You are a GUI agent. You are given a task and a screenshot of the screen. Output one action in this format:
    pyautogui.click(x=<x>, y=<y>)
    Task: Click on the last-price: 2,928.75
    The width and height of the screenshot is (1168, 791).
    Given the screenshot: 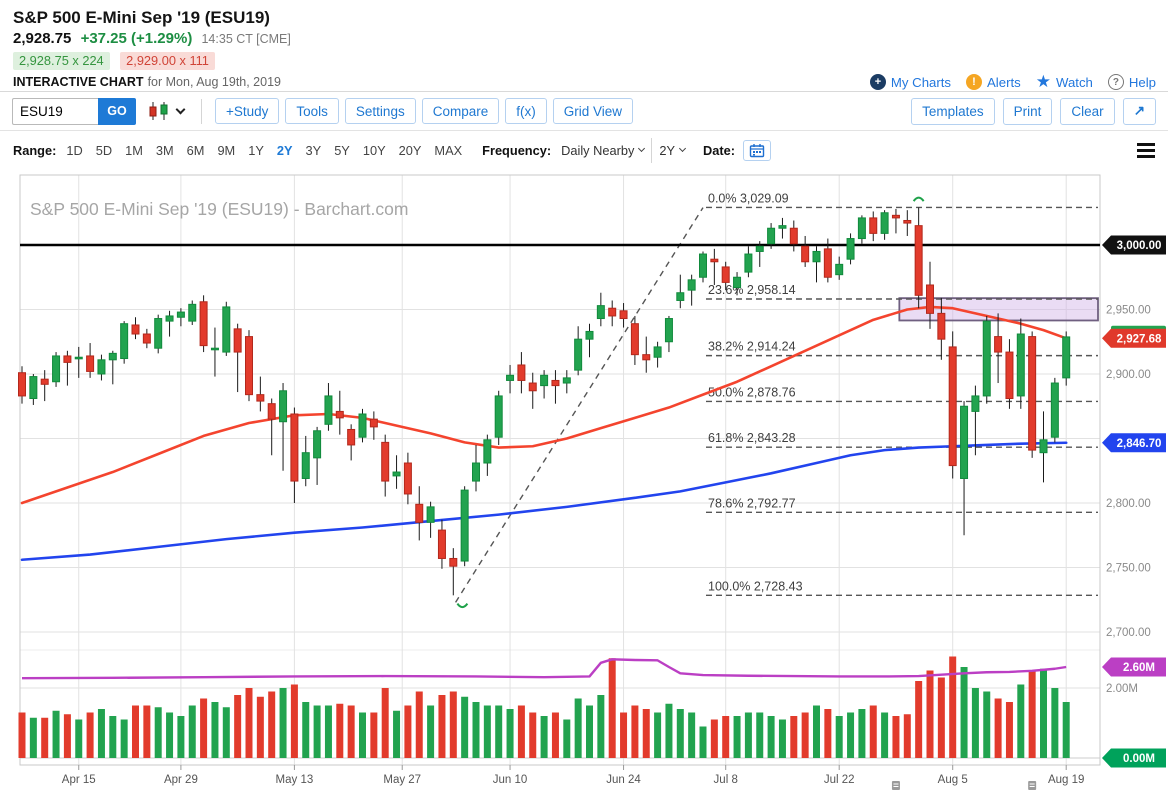 What is the action you would take?
    pyautogui.click(x=42, y=38)
    